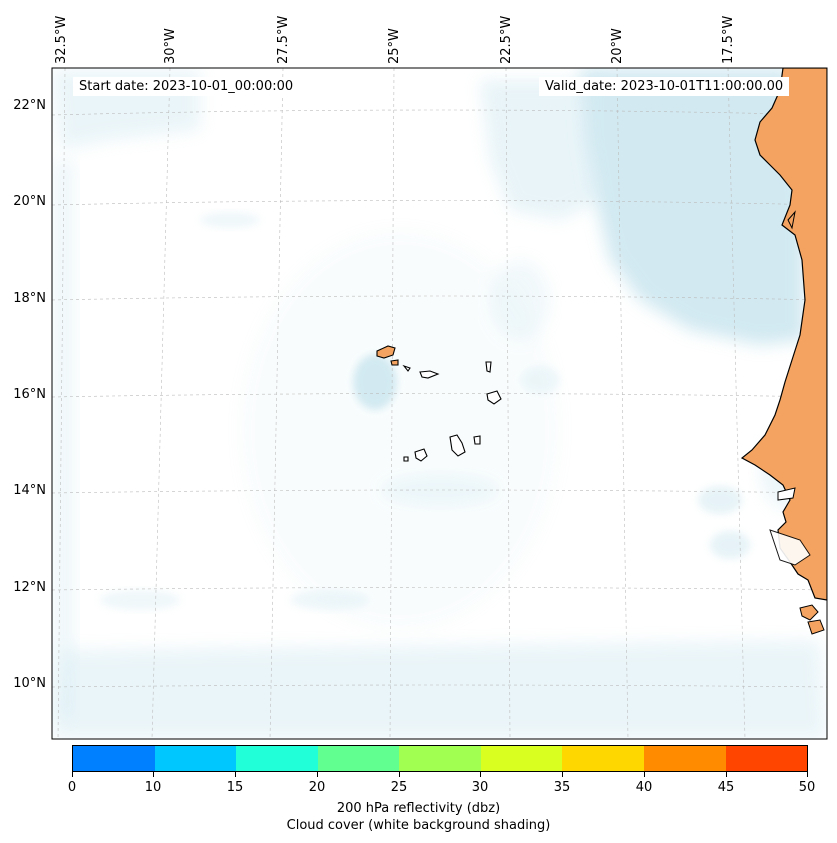 The width and height of the screenshot is (837, 843). Describe the element at coordinates (29, 683) in the screenshot. I see `latitude-label: 10°N` at that location.